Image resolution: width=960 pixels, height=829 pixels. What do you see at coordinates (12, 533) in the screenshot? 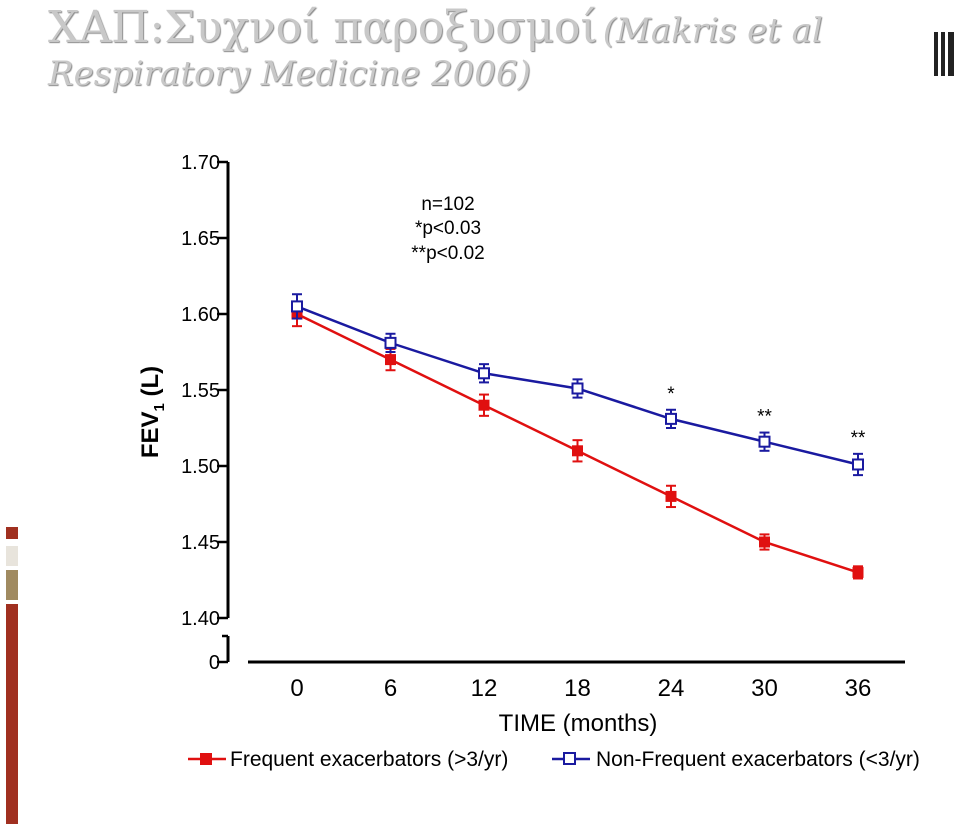
I see `accent-bar-small` at bounding box center [12, 533].